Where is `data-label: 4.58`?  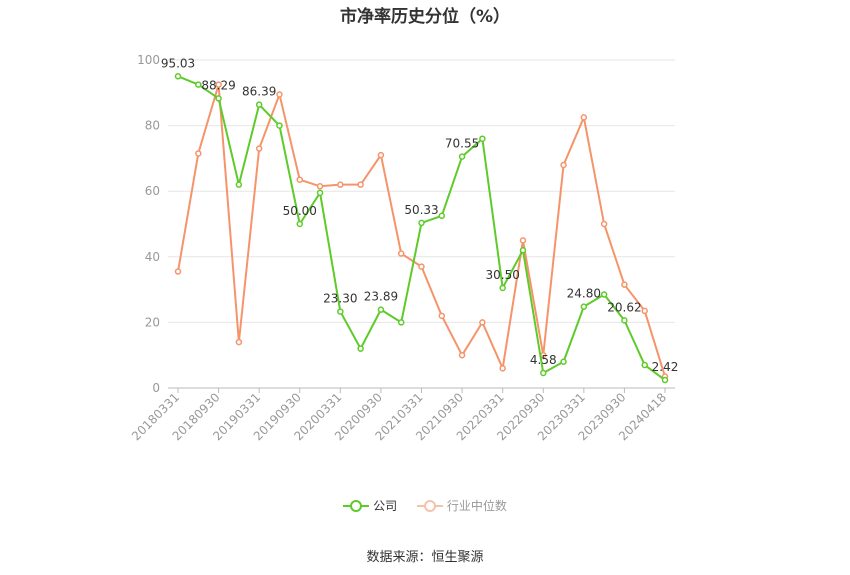
data-label: 4.58 is located at coordinates (543, 360).